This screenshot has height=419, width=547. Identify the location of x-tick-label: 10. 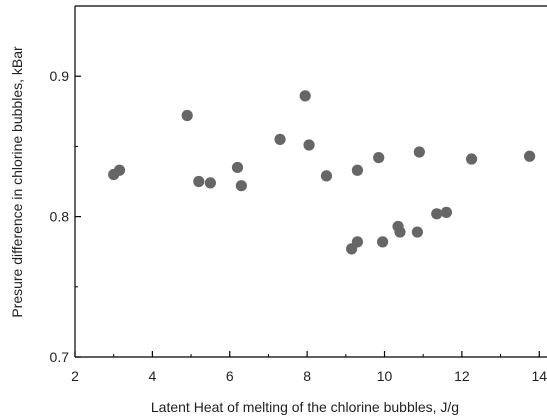
(385, 376).